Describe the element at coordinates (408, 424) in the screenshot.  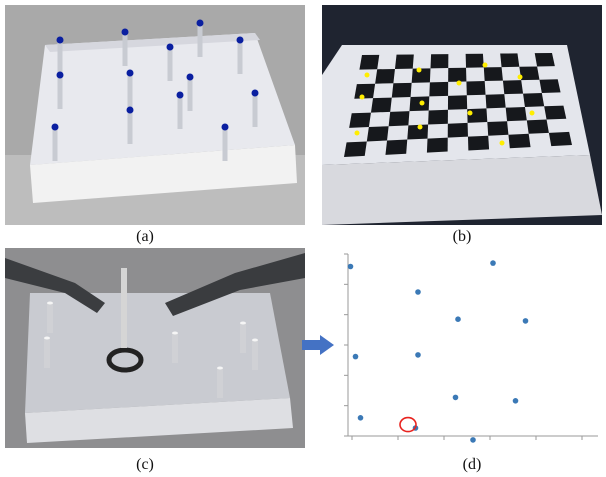
I see `highlight-circle` at that location.